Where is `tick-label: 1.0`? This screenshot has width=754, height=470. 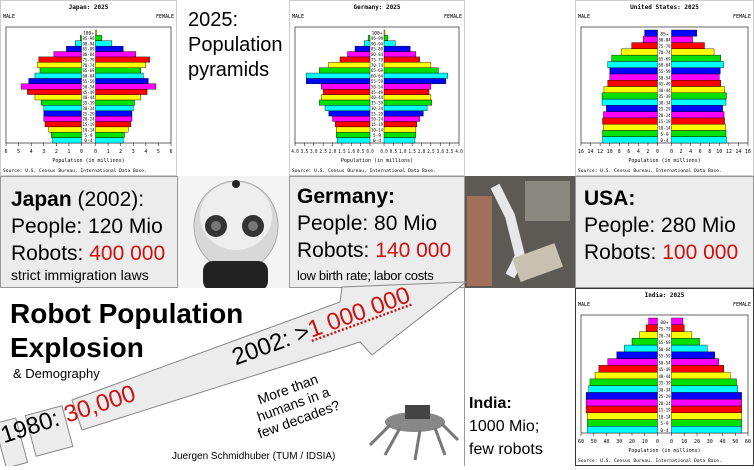
tick-label: 1.0 is located at coordinates (402, 152).